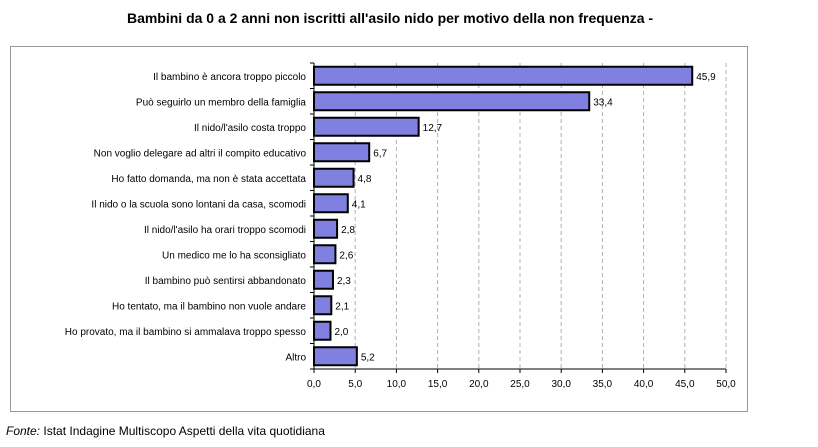 The width and height of the screenshot is (818, 447). I want to click on x-tick-label: 50,0, so click(726, 384).